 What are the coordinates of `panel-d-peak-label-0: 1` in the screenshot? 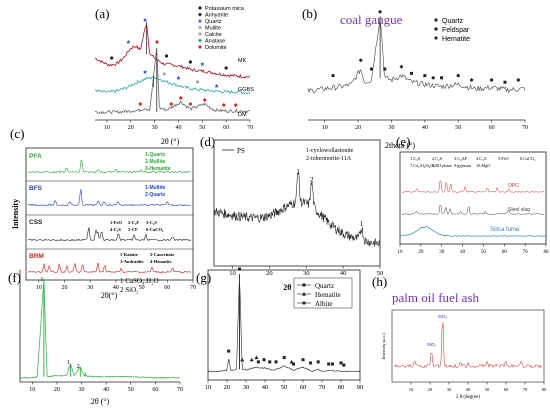 It's located at (298, 172).